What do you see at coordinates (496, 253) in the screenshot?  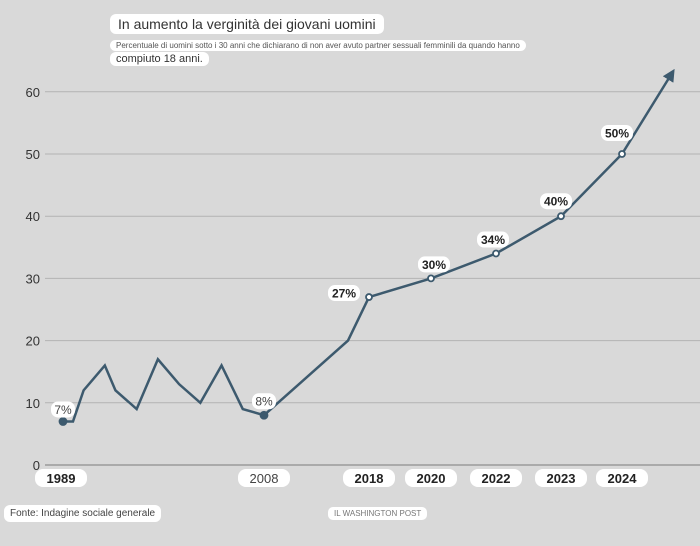 I see `data-point-2022` at bounding box center [496, 253].